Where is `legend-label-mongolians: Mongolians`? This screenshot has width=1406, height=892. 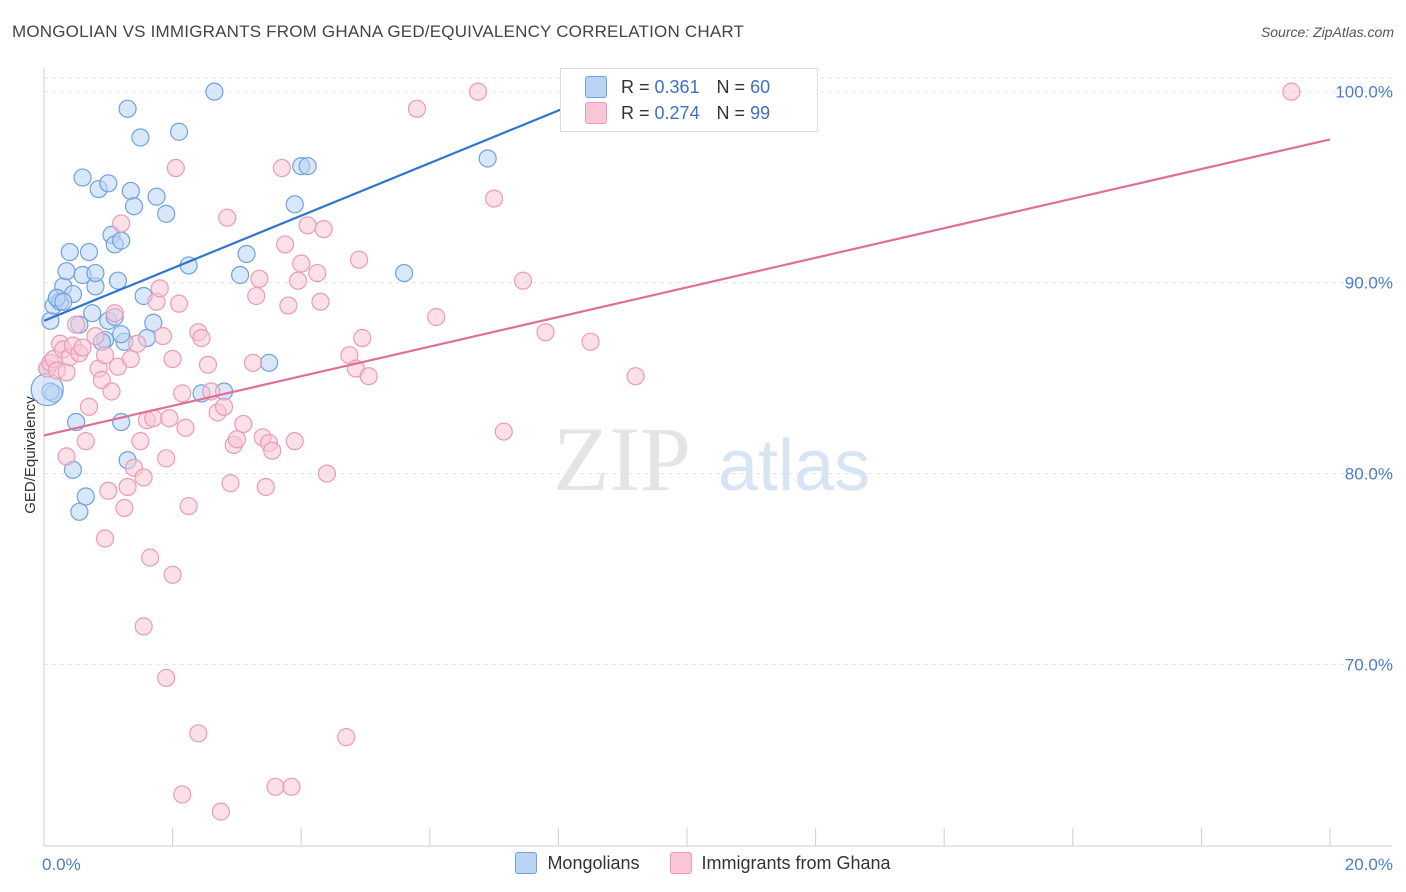 legend-label-mongolians: Mongolians is located at coordinates (593, 862).